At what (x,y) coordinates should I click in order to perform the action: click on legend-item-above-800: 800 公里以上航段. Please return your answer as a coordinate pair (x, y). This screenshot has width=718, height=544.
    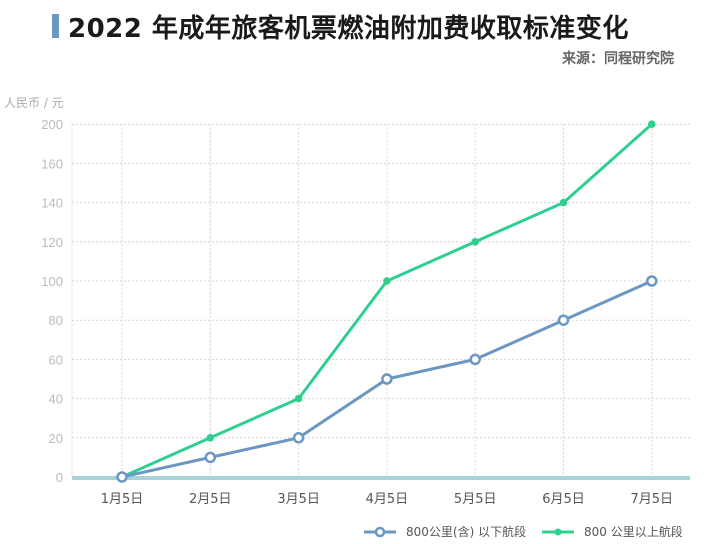
    Looking at the image, I should click on (611, 531).